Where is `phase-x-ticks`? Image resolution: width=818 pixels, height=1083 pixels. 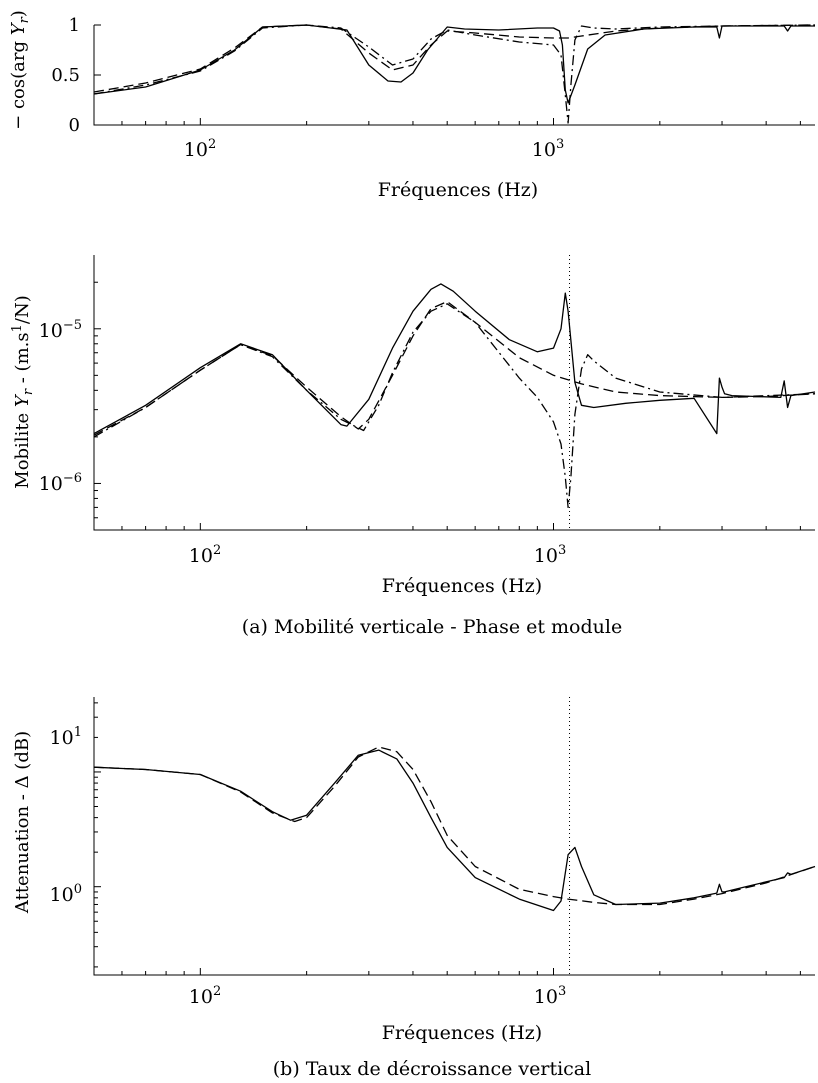 phase-x-ticks is located at coordinates (447, 121).